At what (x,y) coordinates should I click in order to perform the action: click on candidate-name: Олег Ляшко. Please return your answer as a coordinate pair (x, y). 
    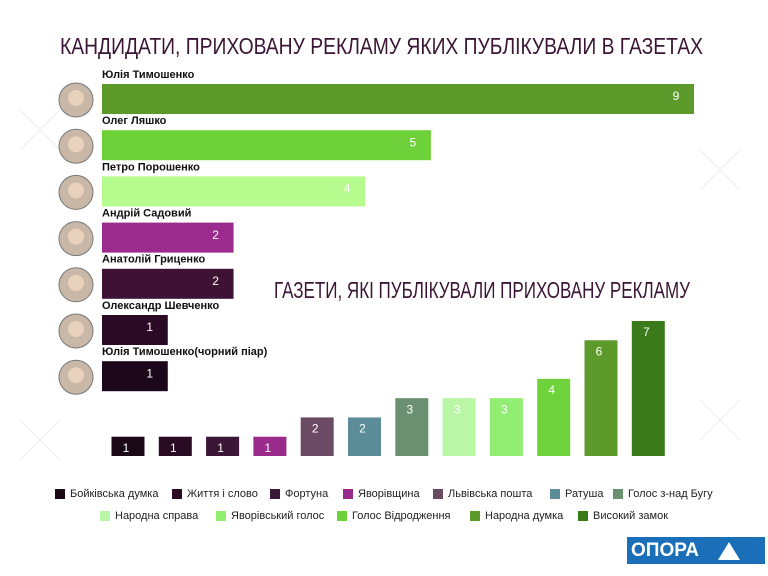
    Looking at the image, I should click on (134, 121).